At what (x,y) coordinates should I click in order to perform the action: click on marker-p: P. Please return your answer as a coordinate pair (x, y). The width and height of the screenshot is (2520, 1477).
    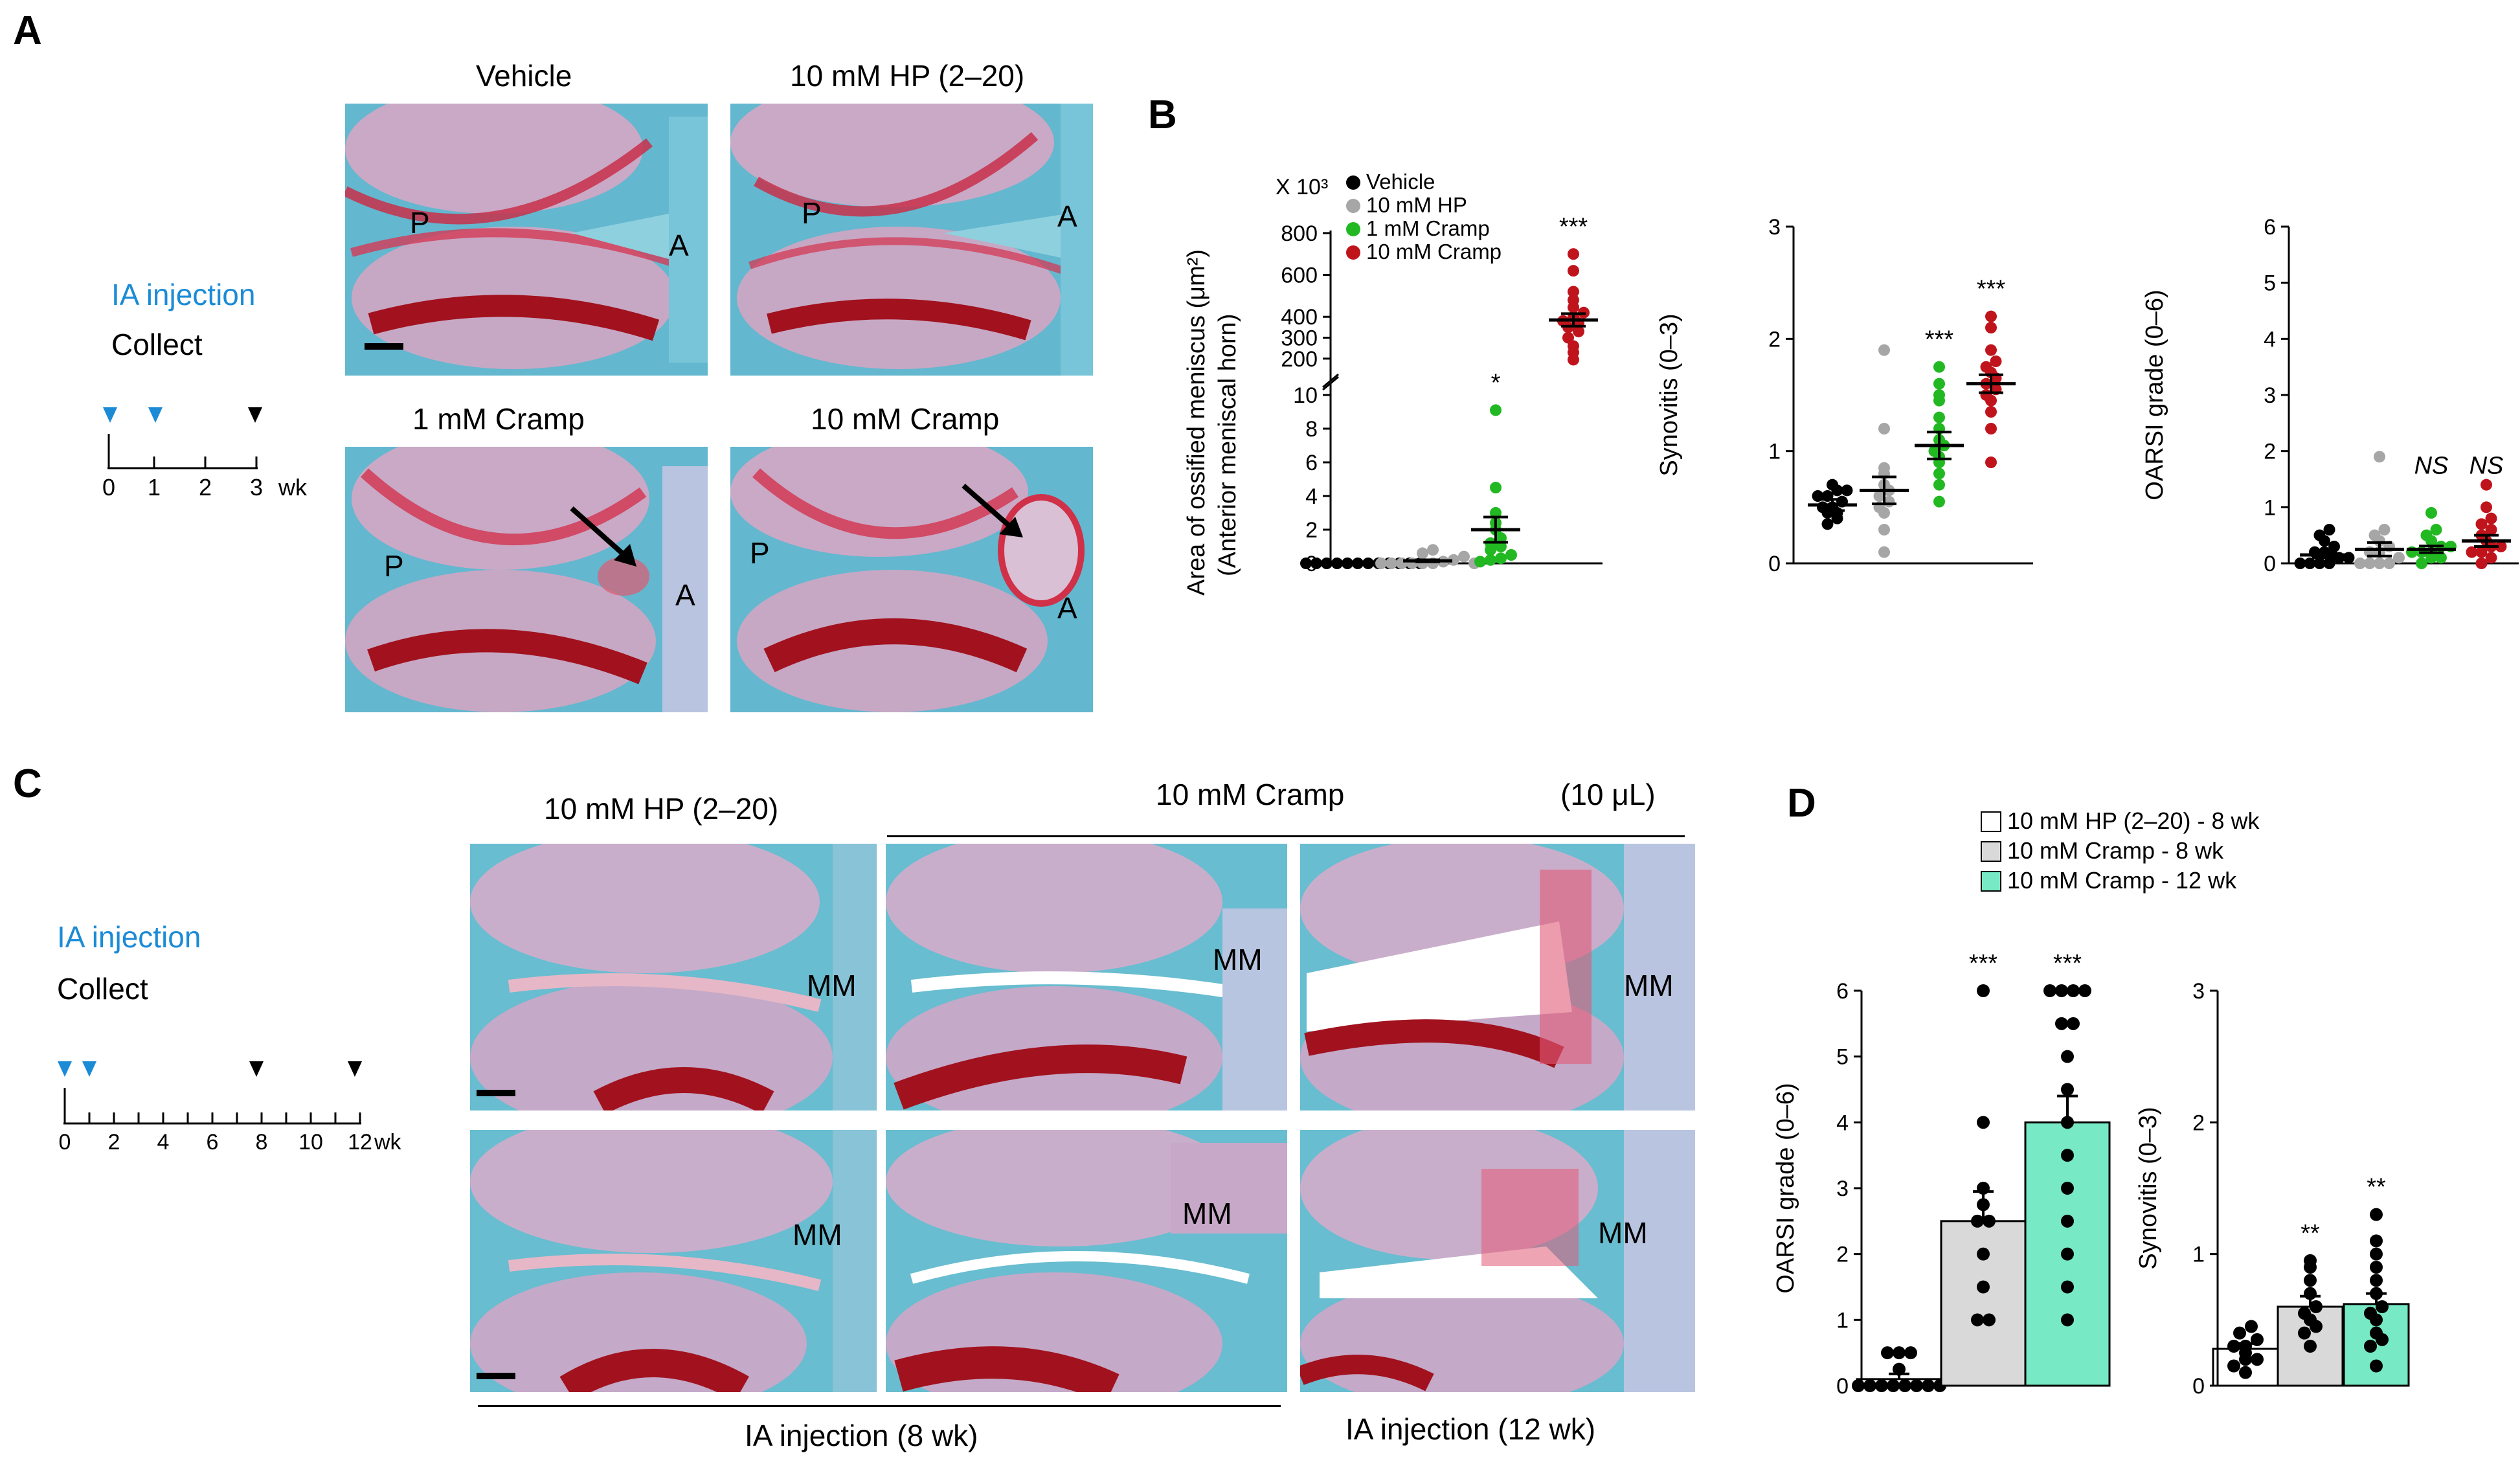
    Looking at the image, I should click on (760, 553).